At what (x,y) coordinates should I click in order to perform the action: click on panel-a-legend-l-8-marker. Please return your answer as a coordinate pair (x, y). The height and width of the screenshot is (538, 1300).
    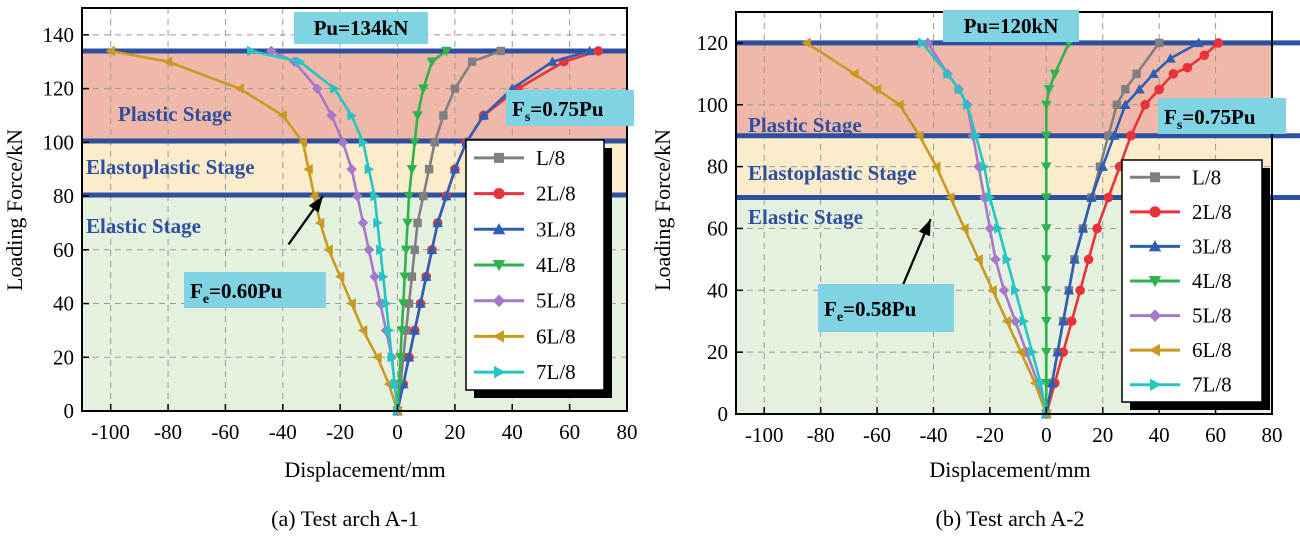
    Looking at the image, I should click on (499, 157).